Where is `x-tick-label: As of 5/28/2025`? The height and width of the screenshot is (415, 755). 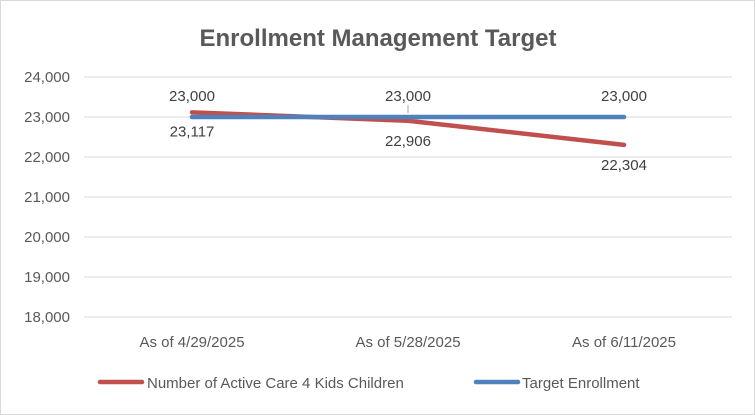
x-tick-label: As of 5/28/2025 is located at coordinates (407, 342).